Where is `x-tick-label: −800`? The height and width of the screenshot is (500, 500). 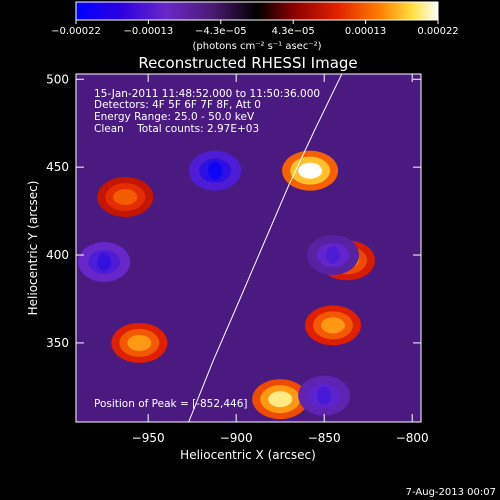
x-tick-label: −800 is located at coordinates (412, 438).